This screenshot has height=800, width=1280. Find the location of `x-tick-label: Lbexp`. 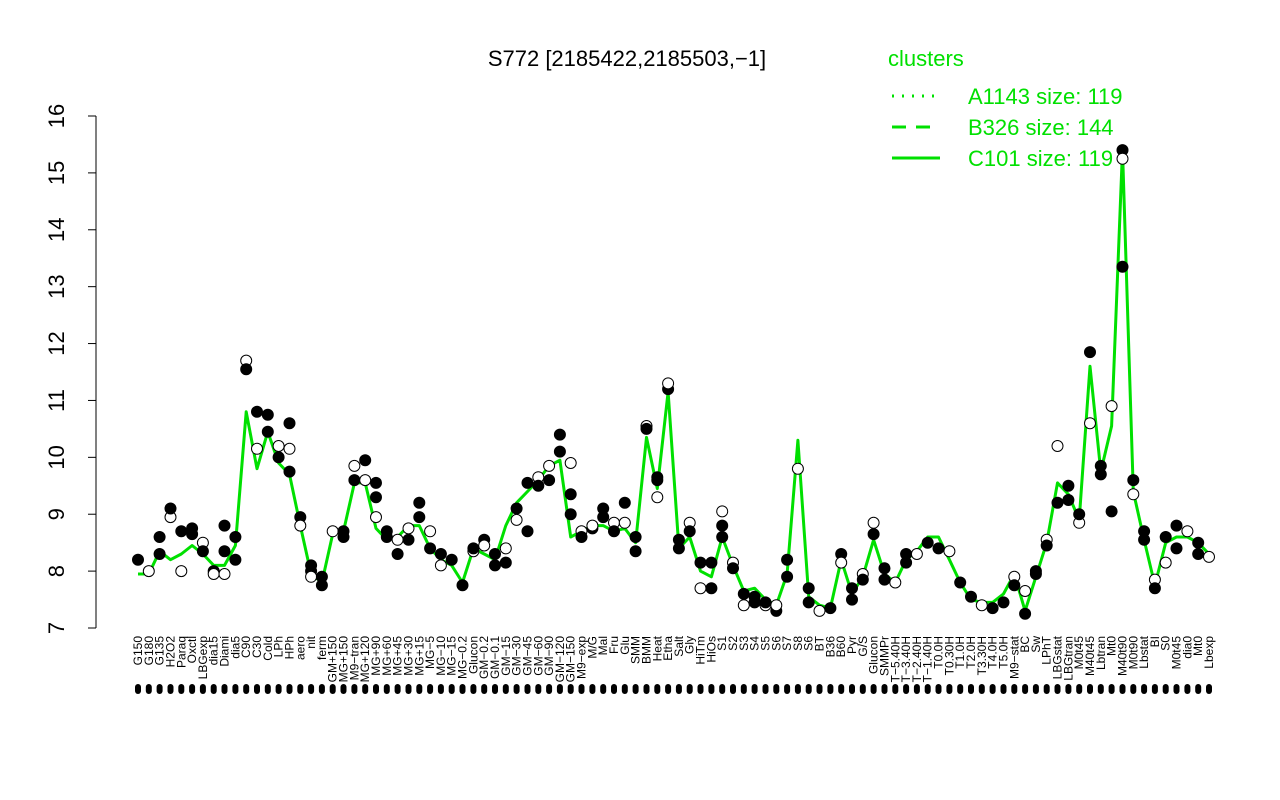

x-tick-label: Lbexp is located at coordinates (1209, 652).